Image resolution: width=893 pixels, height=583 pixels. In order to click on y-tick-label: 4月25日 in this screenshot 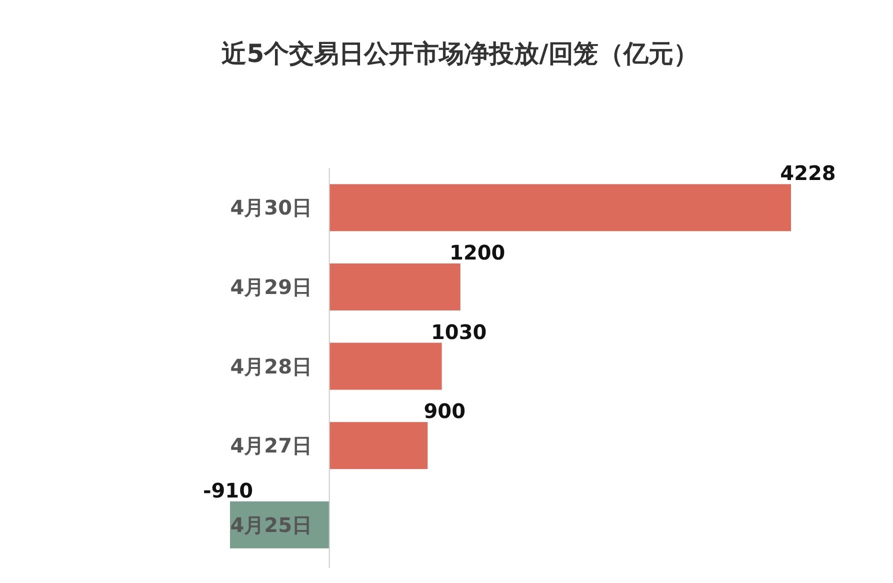, I will do `click(271, 524)`.